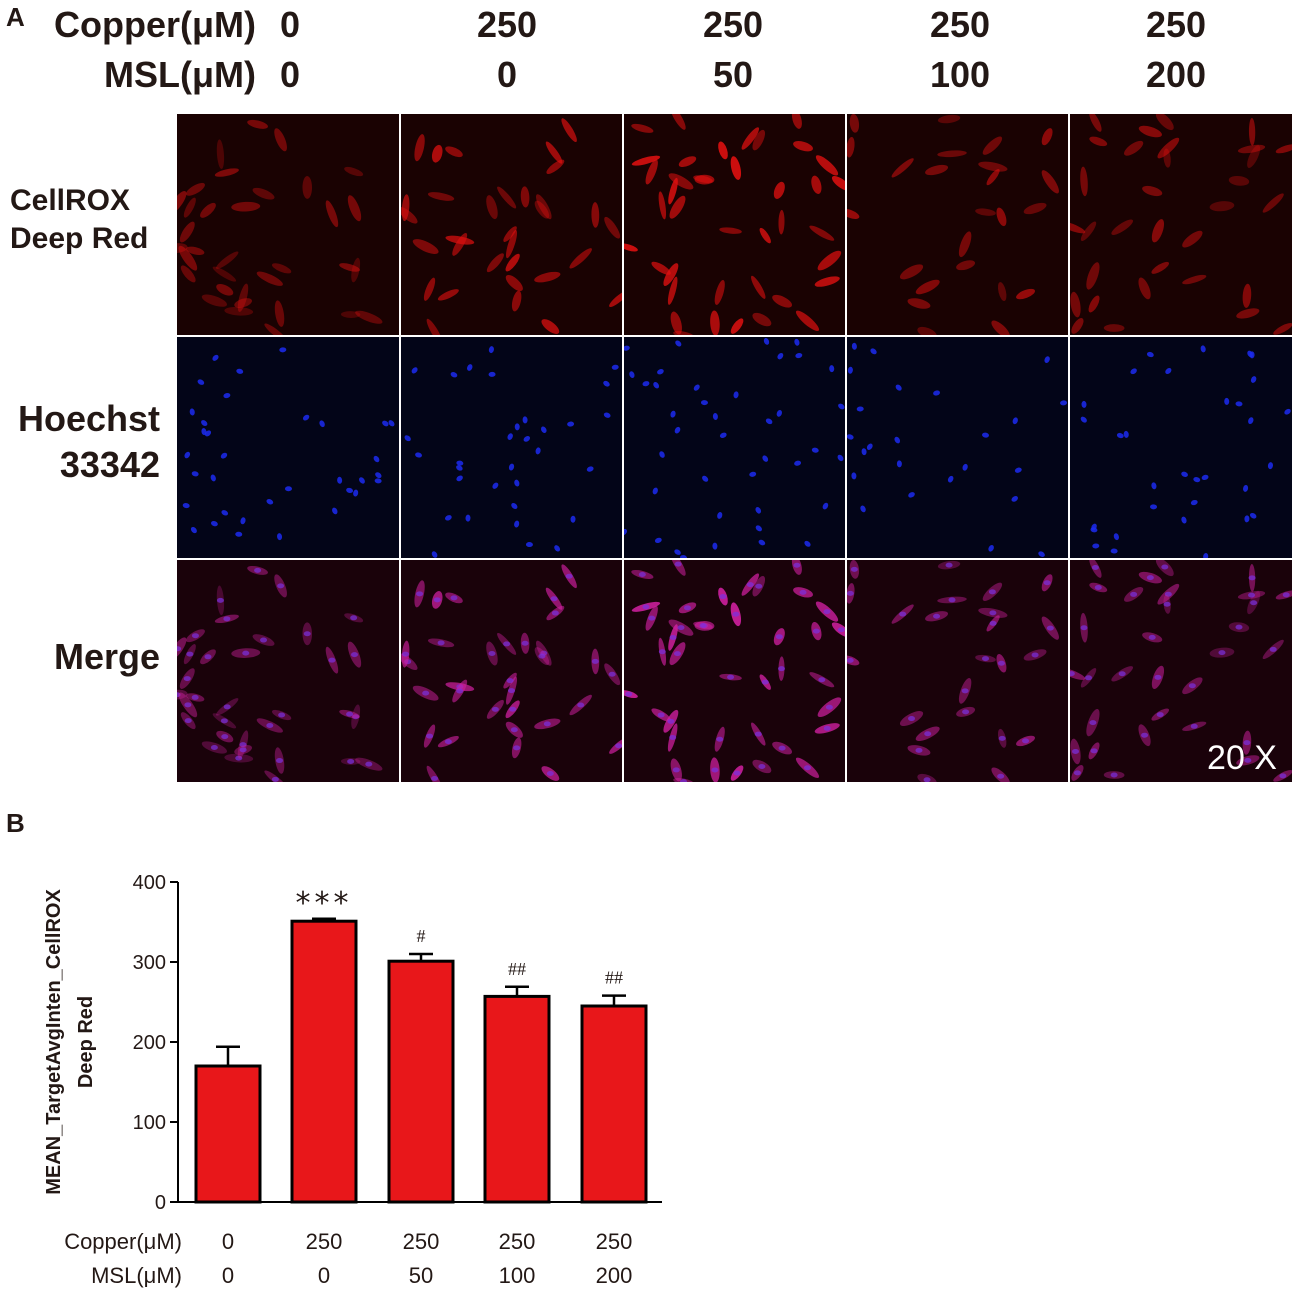 The width and height of the screenshot is (1300, 1298). I want to click on significance-label: #, so click(421, 936).